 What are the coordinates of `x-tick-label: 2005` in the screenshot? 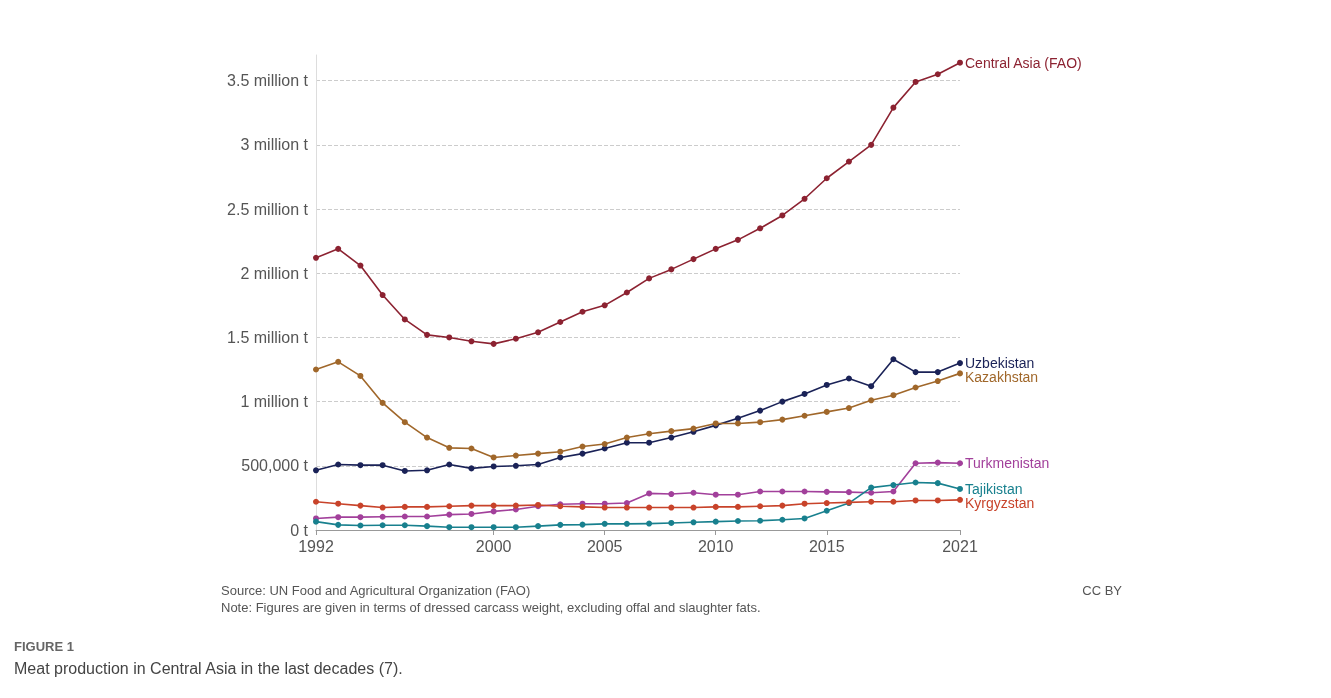 It's located at (604, 546).